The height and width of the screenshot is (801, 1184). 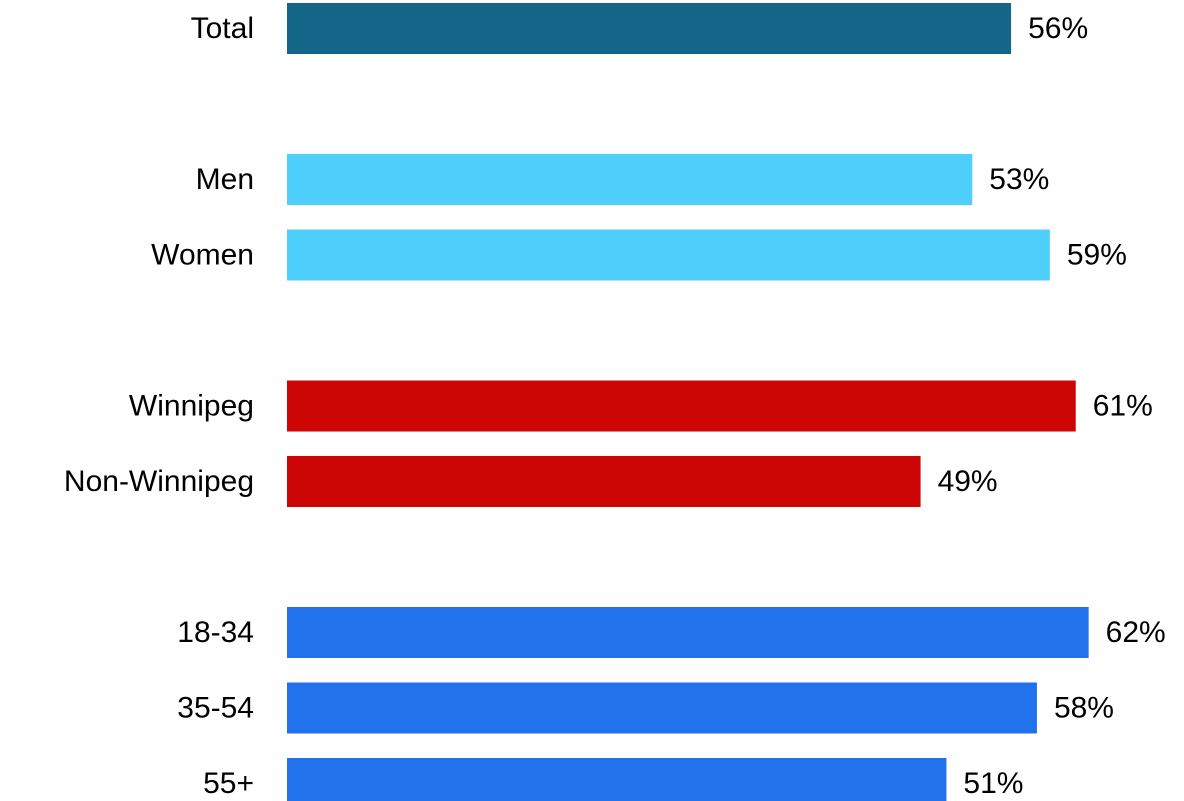 What do you see at coordinates (617, 779) in the screenshot?
I see `bar-55plus` at bounding box center [617, 779].